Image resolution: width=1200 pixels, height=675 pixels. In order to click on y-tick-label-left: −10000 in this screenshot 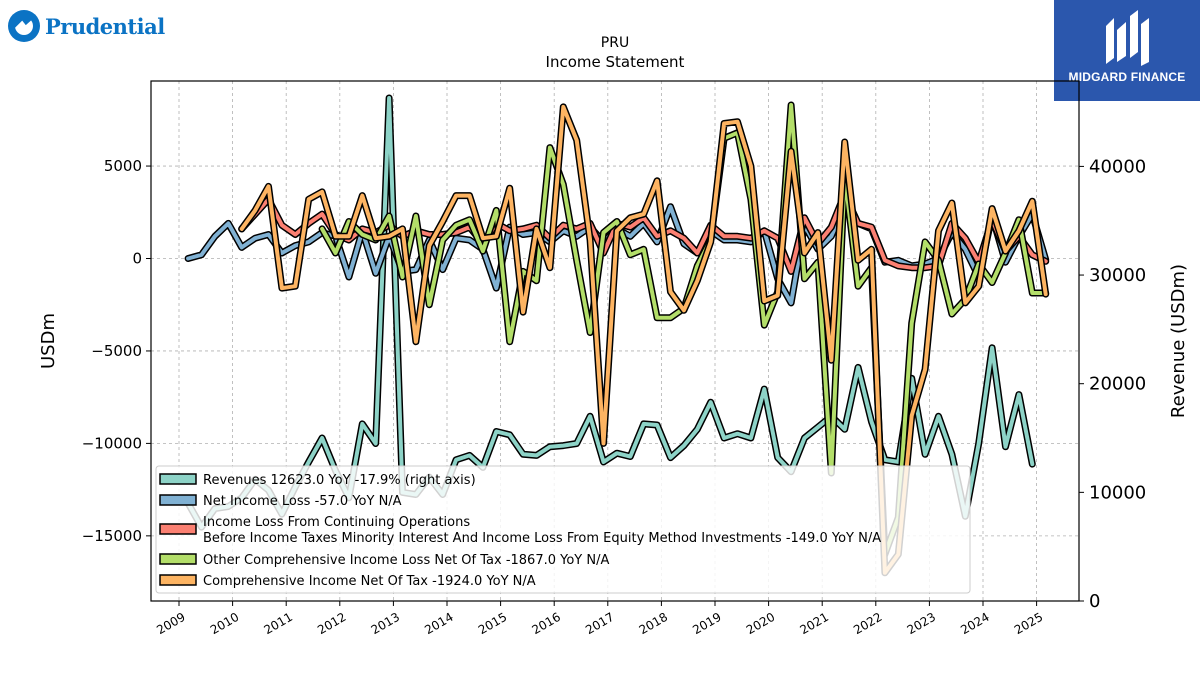, I will do `click(112, 443)`.